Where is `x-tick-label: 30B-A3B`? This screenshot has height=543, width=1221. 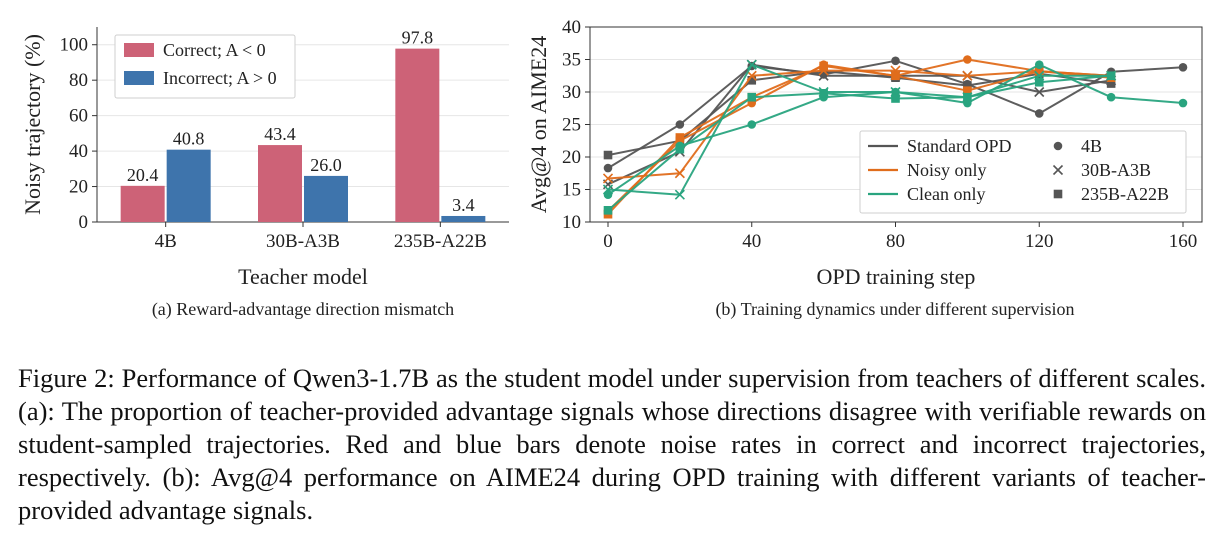 x-tick-label: 30B-A3B is located at coordinates (303, 241).